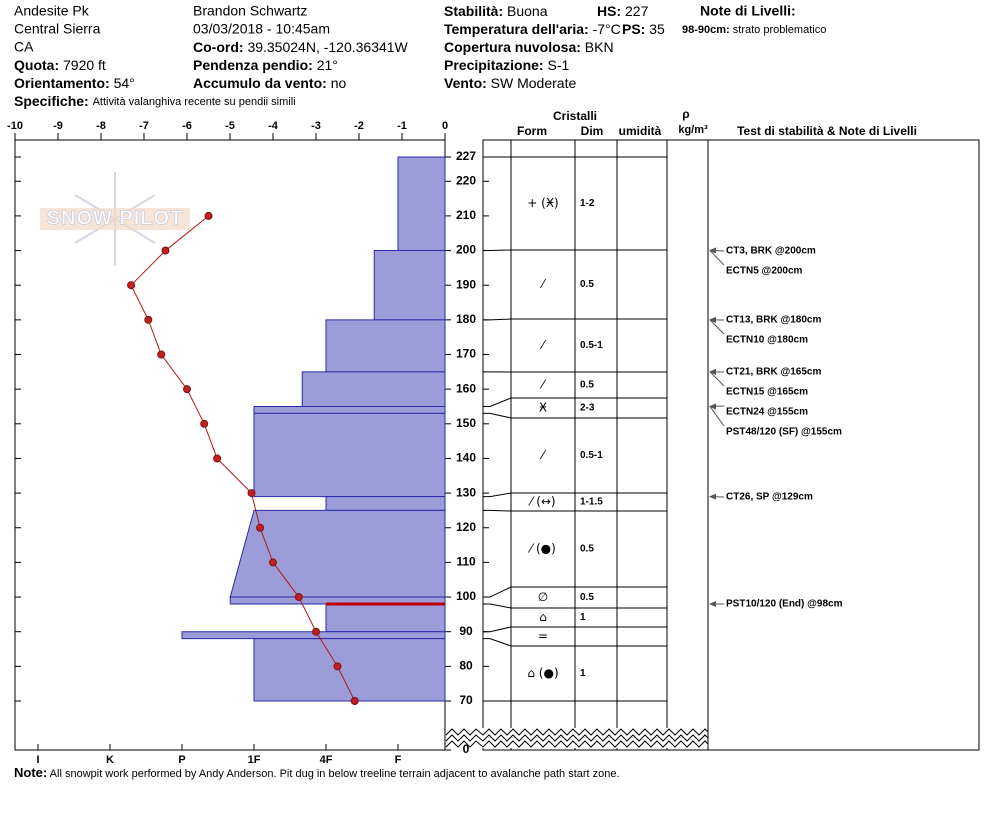 Image resolution: width=994 pixels, height=840 pixels. What do you see at coordinates (767, 340) in the screenshot?
I see `test-label: ECTN10 @180cm` at bounding box center [767, 340].